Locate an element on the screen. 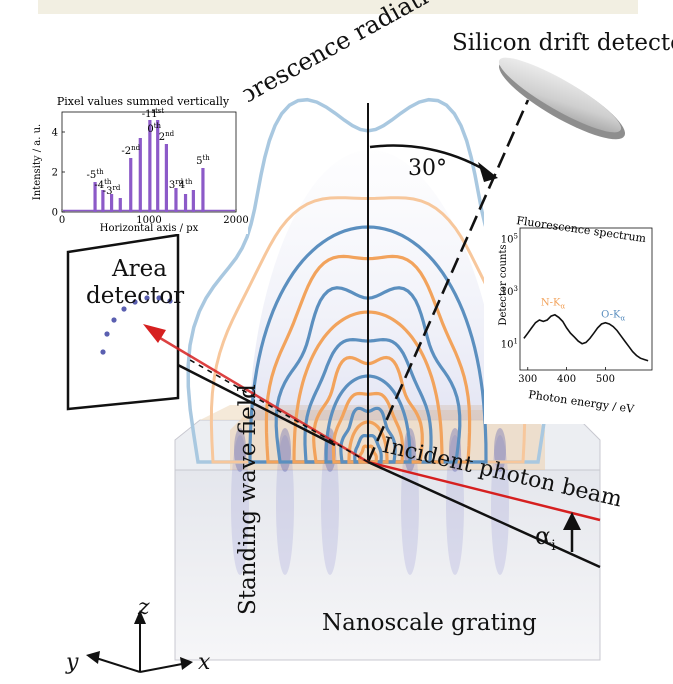 The width and height of the screenshot is (673, 684). coordinate-axes is located at coordinates (139, 641).